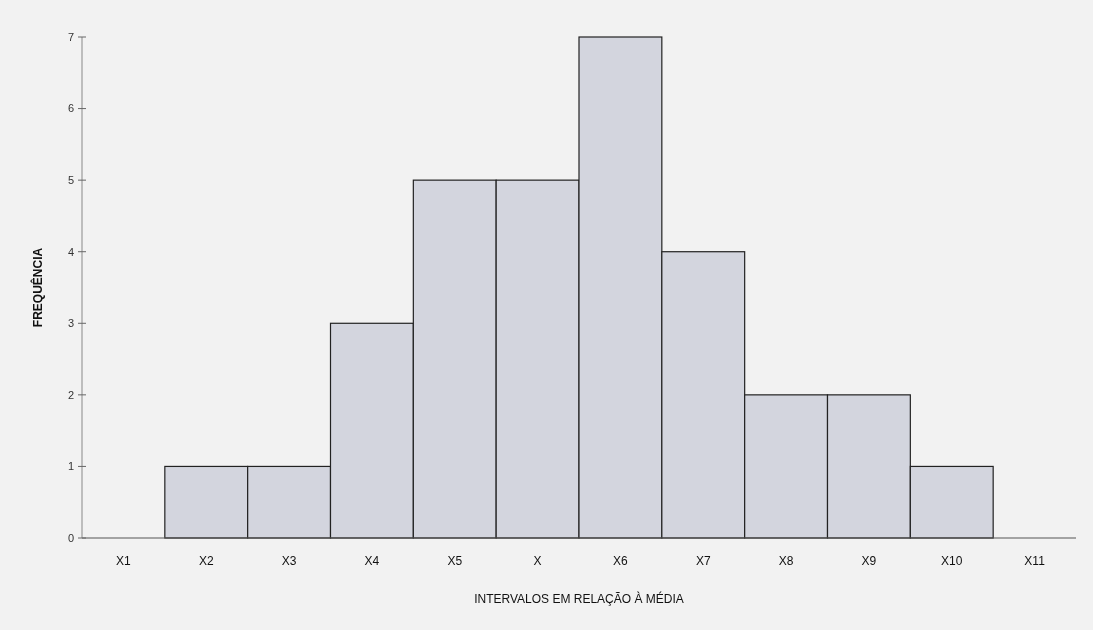 This screenshot has height=630, width=1093. I want to click on x-tick-label: X8, so click(786, 561).